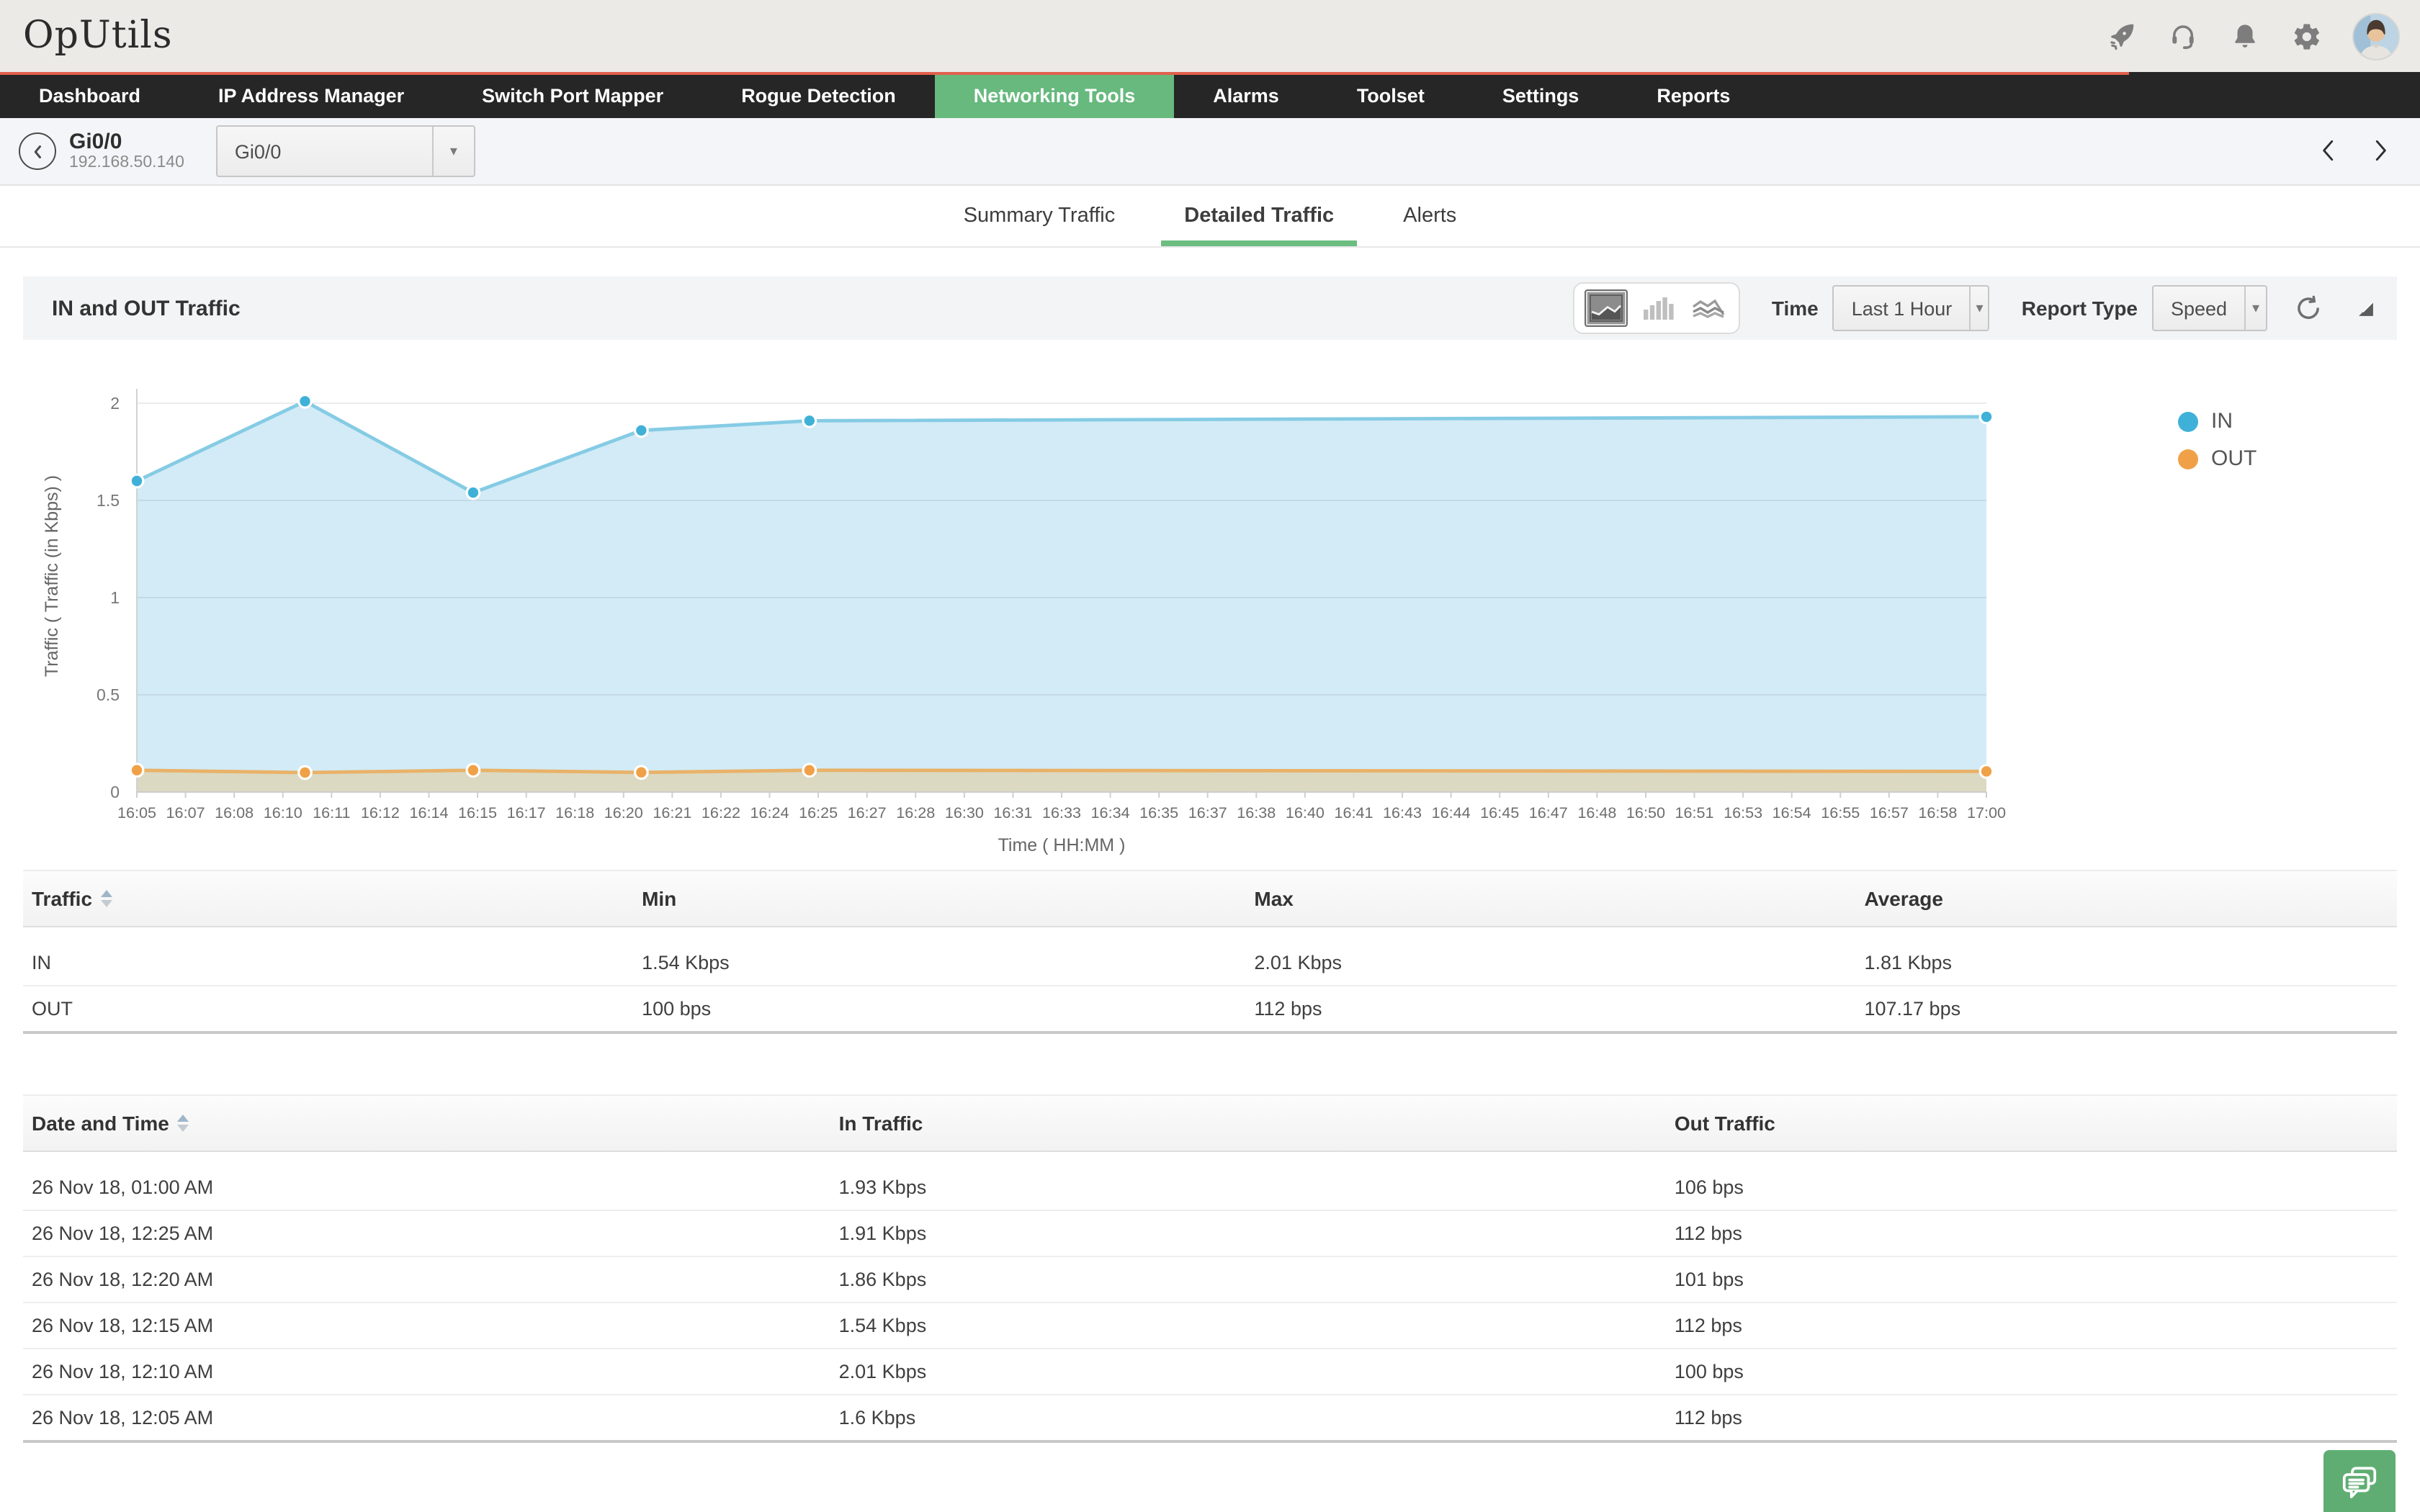 This screenshot has width=2420, height=1512. I want to click on table-cell: 26 Nov 18, 01:00 AM, so click(123, 1187).